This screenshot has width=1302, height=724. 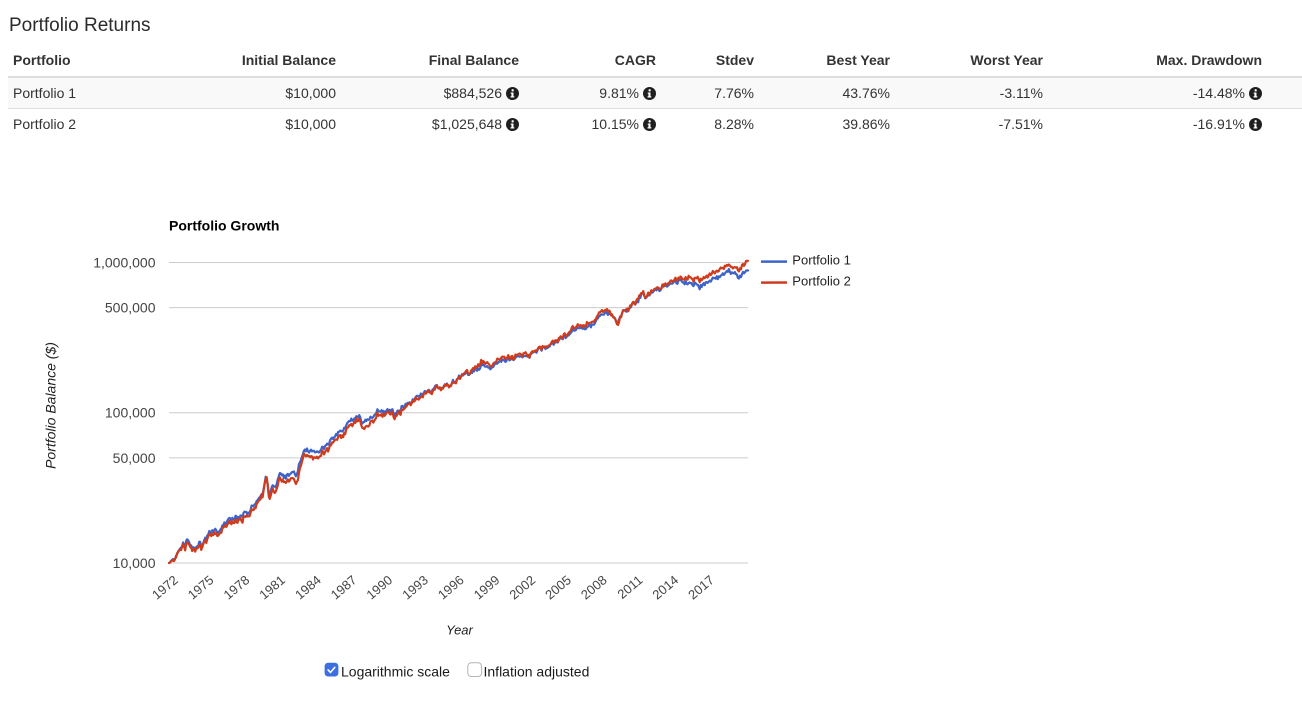 What do you see at coordinates (272, 587) in the screenshot?
I see `svg-text: 1981` at bounding box center [272, 587].